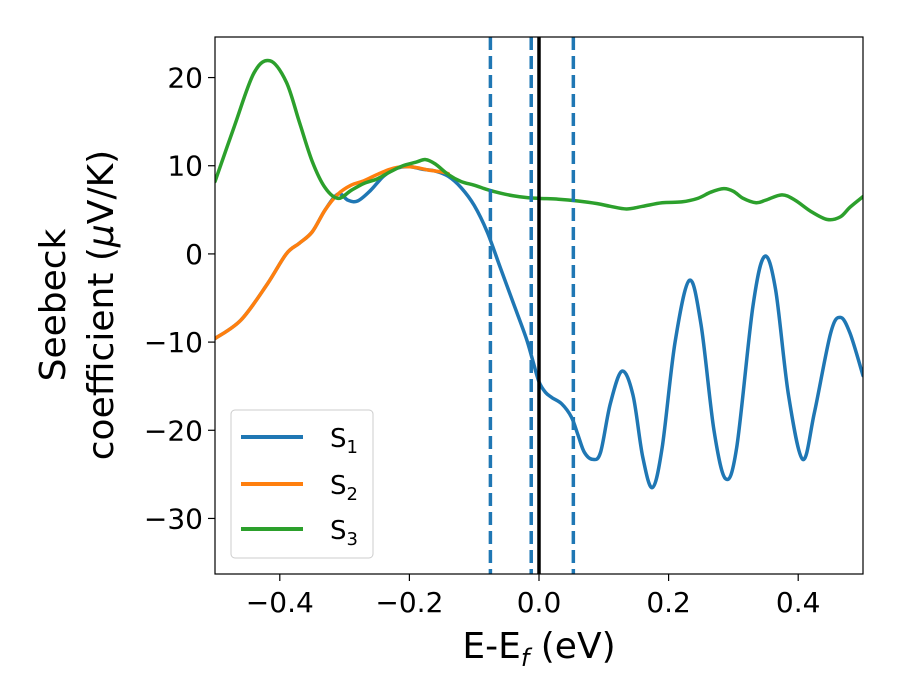  What do you see at coordinates (352, 494) in the screenshot?
I see `legend-label-s2-sub: 2` at bounding box center [352, 494].